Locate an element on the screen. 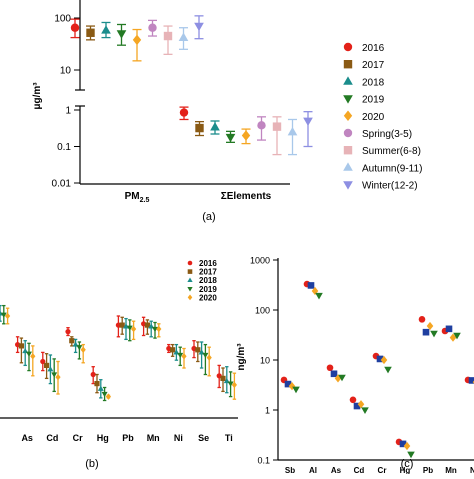 The image size is (474, 479). panel-c-x-tick-label: Pb is located at coordinates (428, 470).